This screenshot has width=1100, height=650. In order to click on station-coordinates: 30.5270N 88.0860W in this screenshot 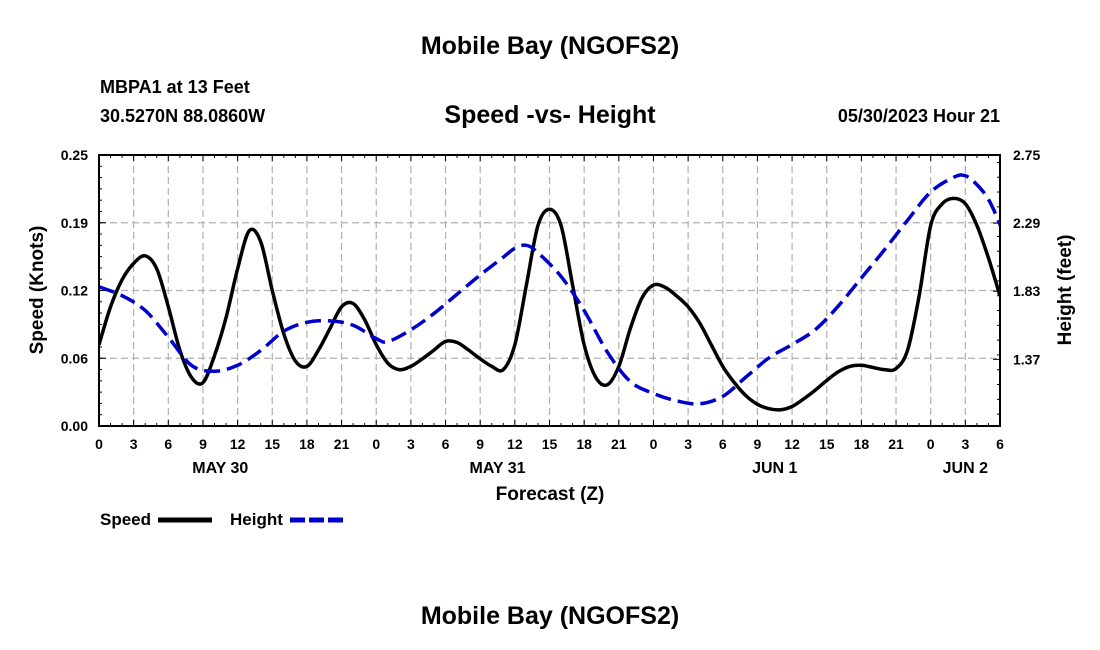, I will do `click(183, 116)`.